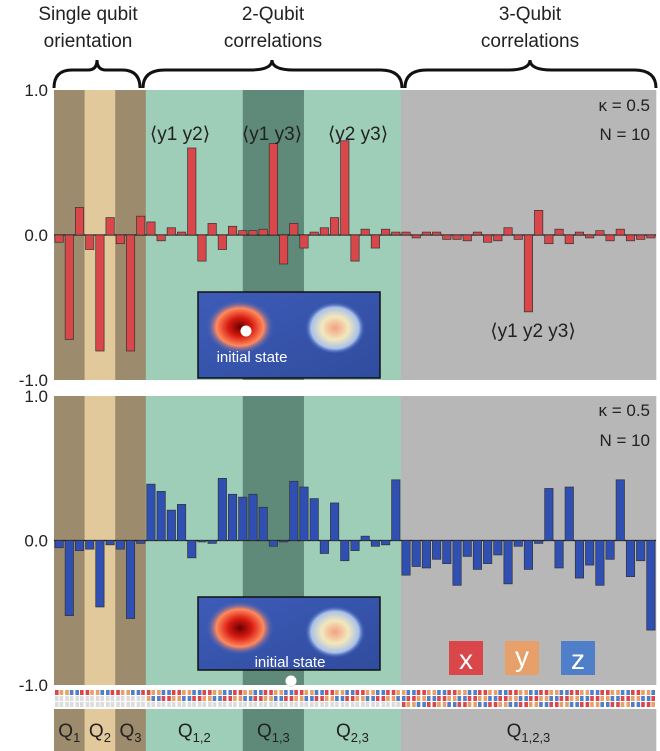 This screenshot has height=751, width=660. I want to click on initial-state-marker-bottom, so click(291, 681).